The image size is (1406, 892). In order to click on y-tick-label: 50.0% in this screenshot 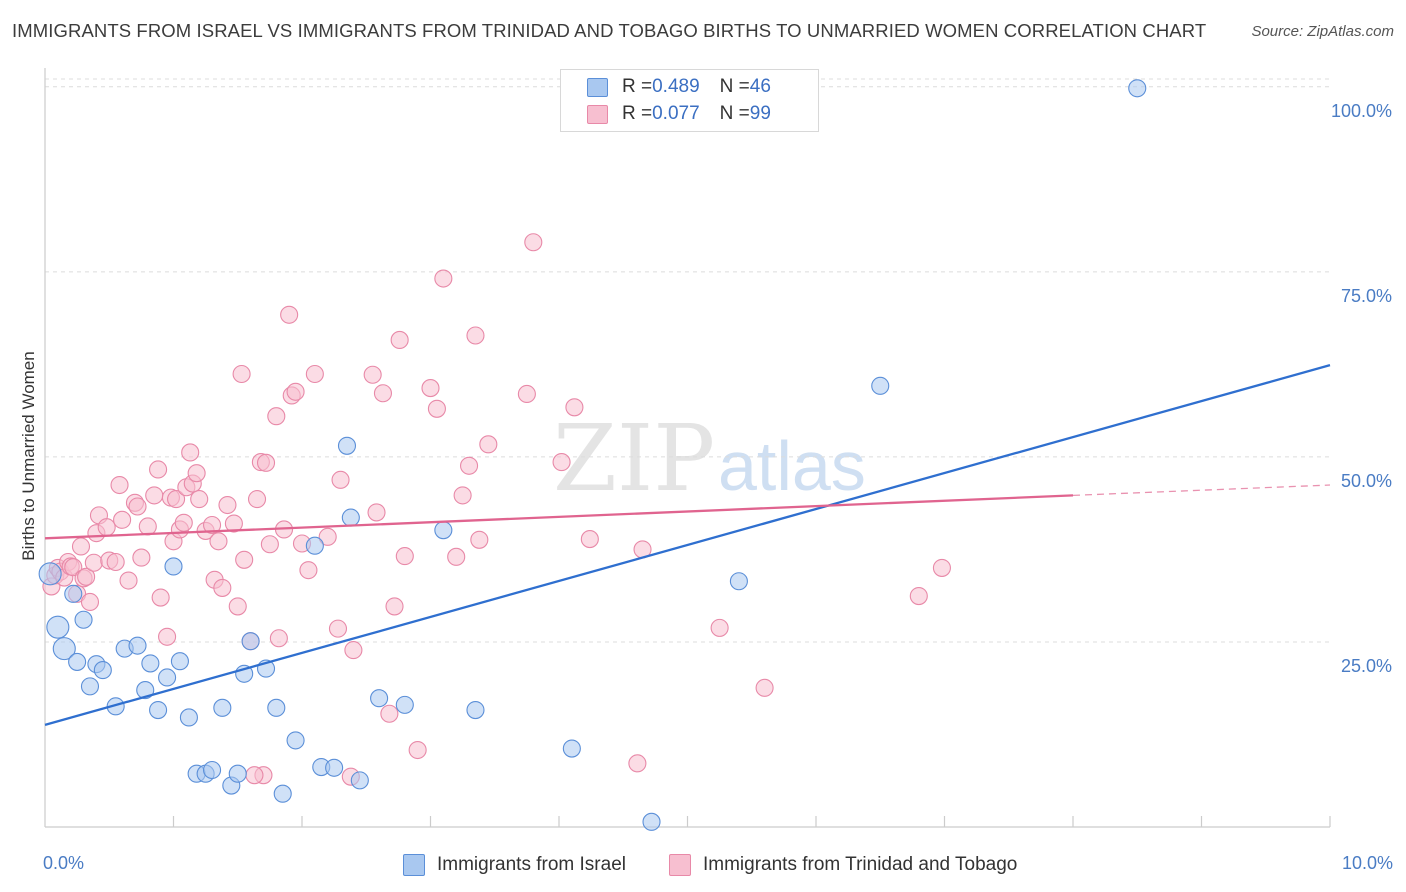, I will do `click(1366, 481)`.